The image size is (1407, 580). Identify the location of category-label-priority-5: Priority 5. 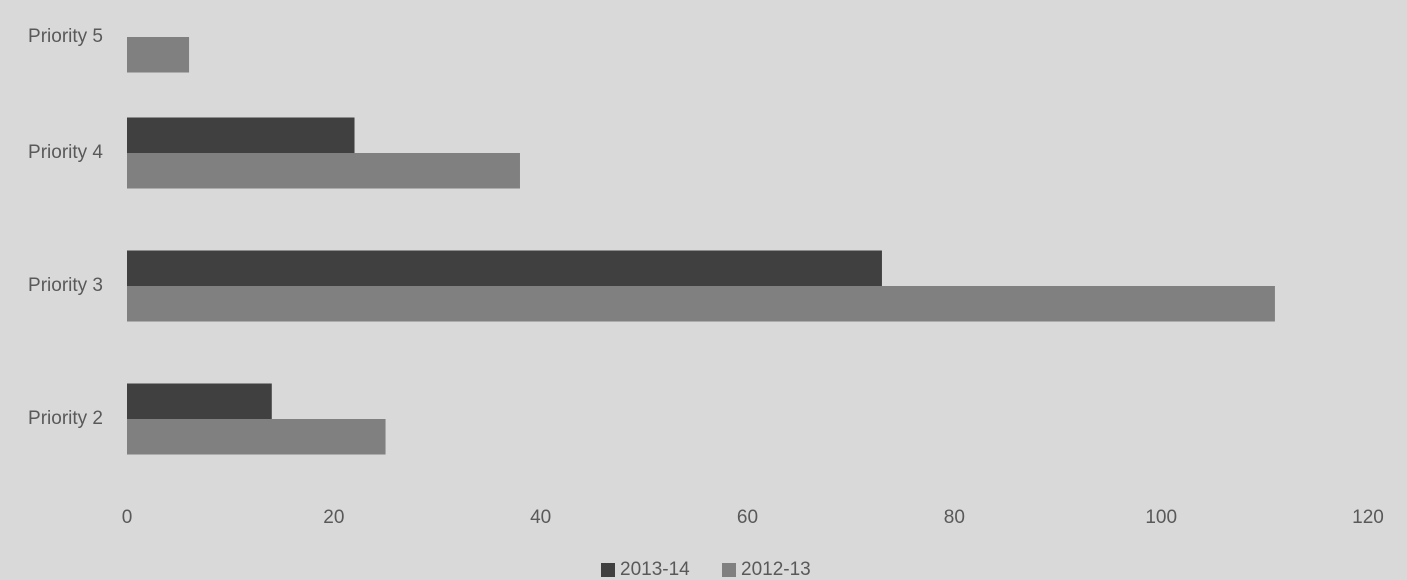
(65, 36).